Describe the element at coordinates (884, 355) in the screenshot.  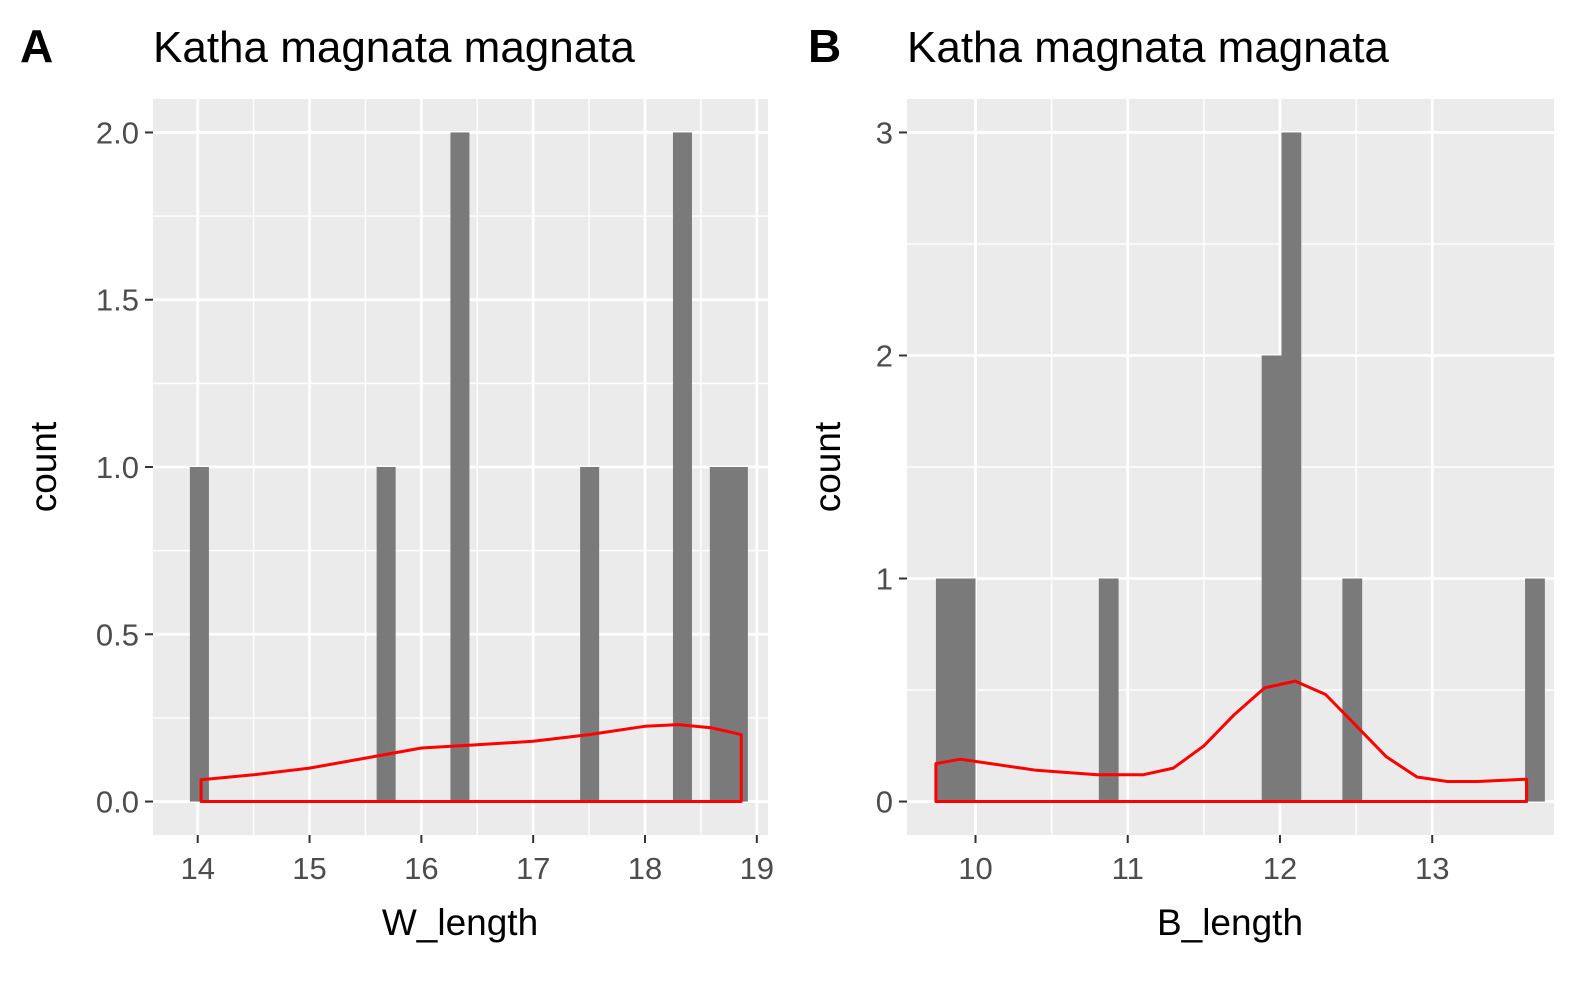
I see `y-tick-label: 2` at that location.